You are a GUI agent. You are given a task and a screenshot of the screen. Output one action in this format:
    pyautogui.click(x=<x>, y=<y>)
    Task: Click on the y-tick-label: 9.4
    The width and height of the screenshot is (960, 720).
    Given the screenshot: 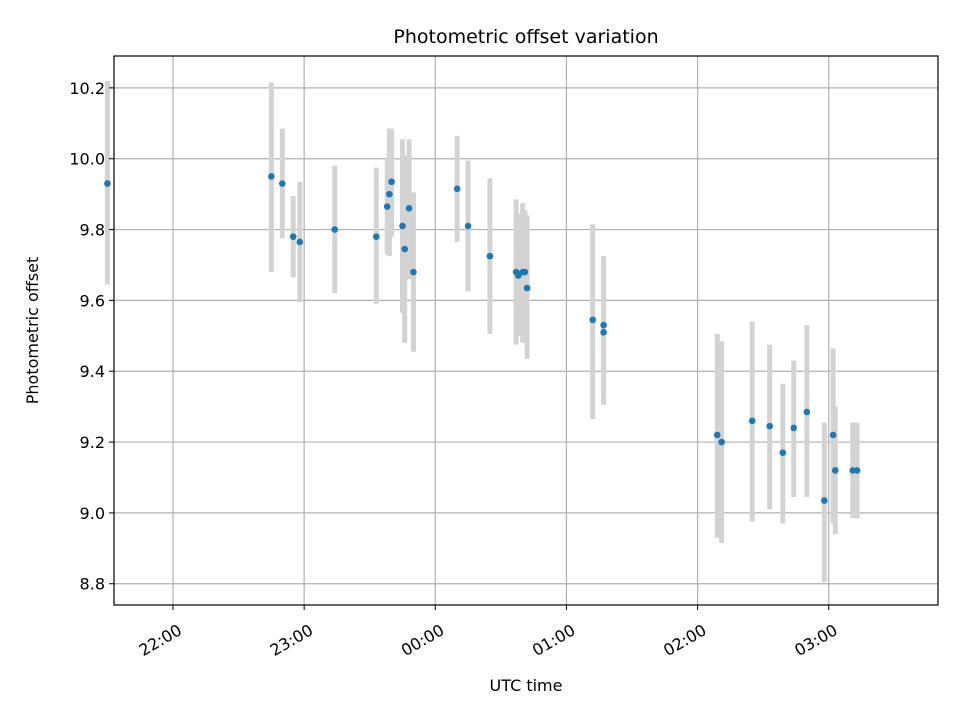 What is the action you would take?
    pyautogui.click(x=92, y=371)
    